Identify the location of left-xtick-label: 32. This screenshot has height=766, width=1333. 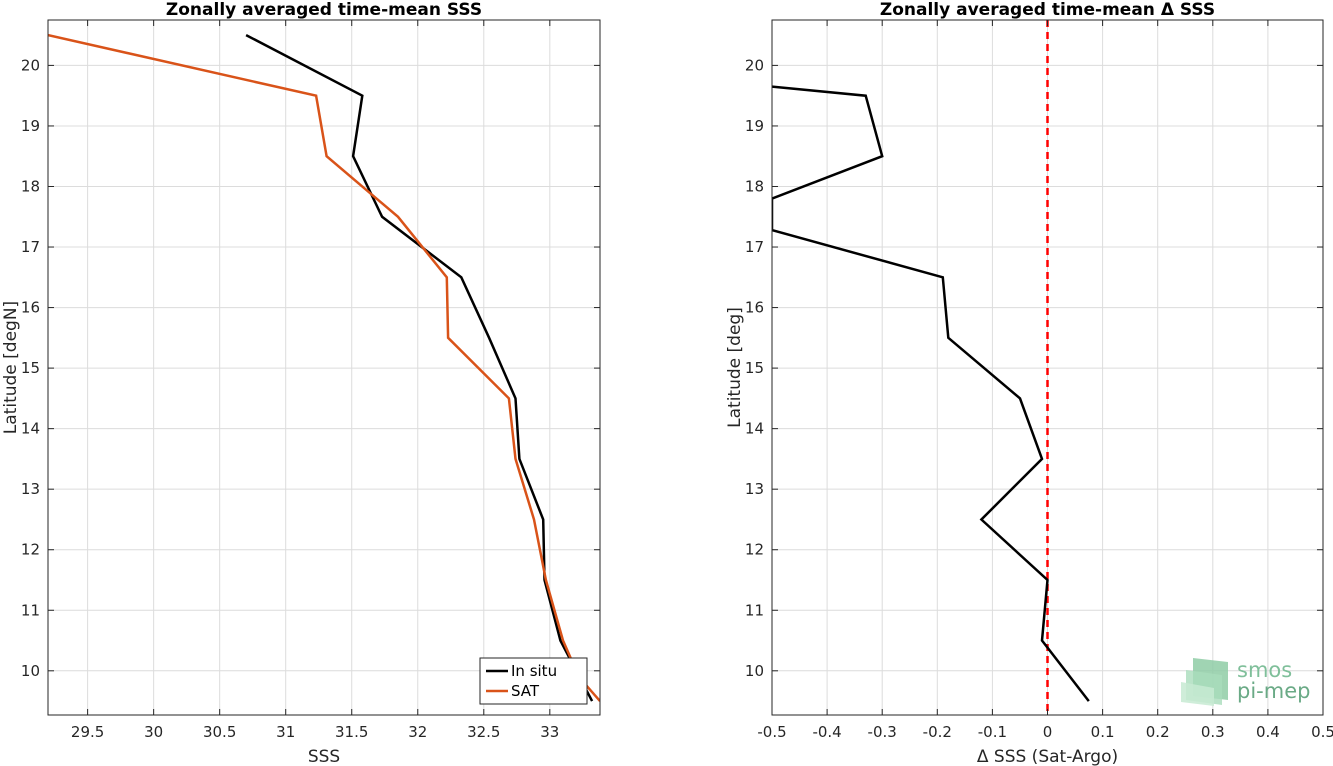
(417, 732).